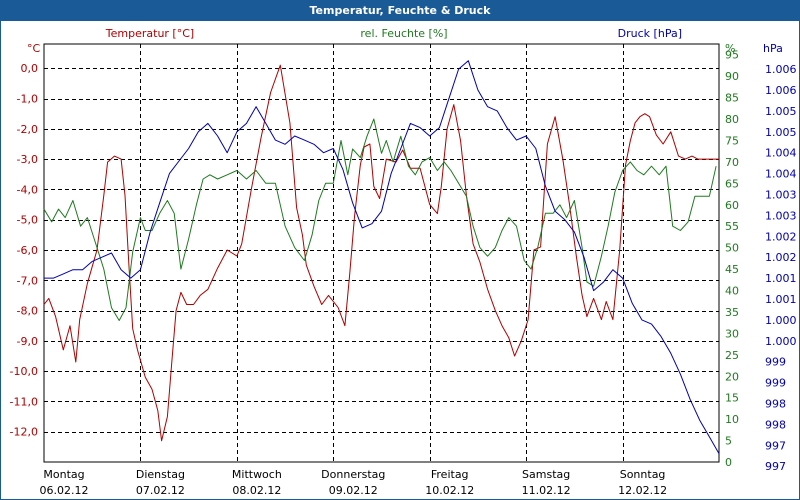 This screenshot has width=800, height=500. What do you see at coordinates (257, 474) in the screenshot?
I see `x-day-label: Mittwoch` at bounding box center [257, 474].